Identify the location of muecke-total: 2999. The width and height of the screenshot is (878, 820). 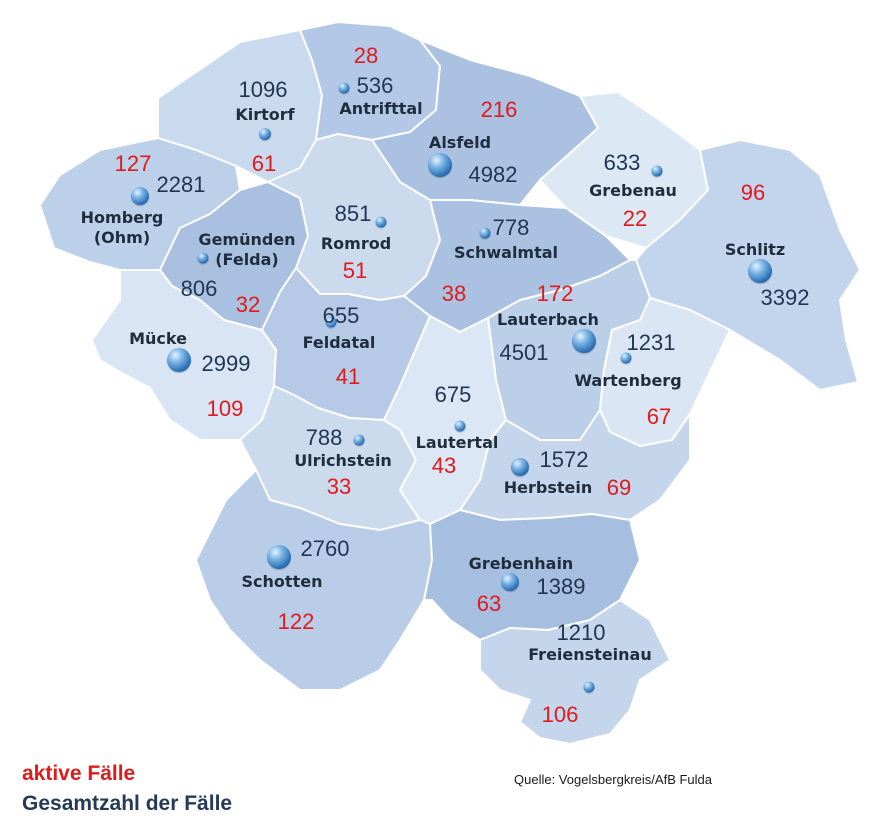
(226, 363).